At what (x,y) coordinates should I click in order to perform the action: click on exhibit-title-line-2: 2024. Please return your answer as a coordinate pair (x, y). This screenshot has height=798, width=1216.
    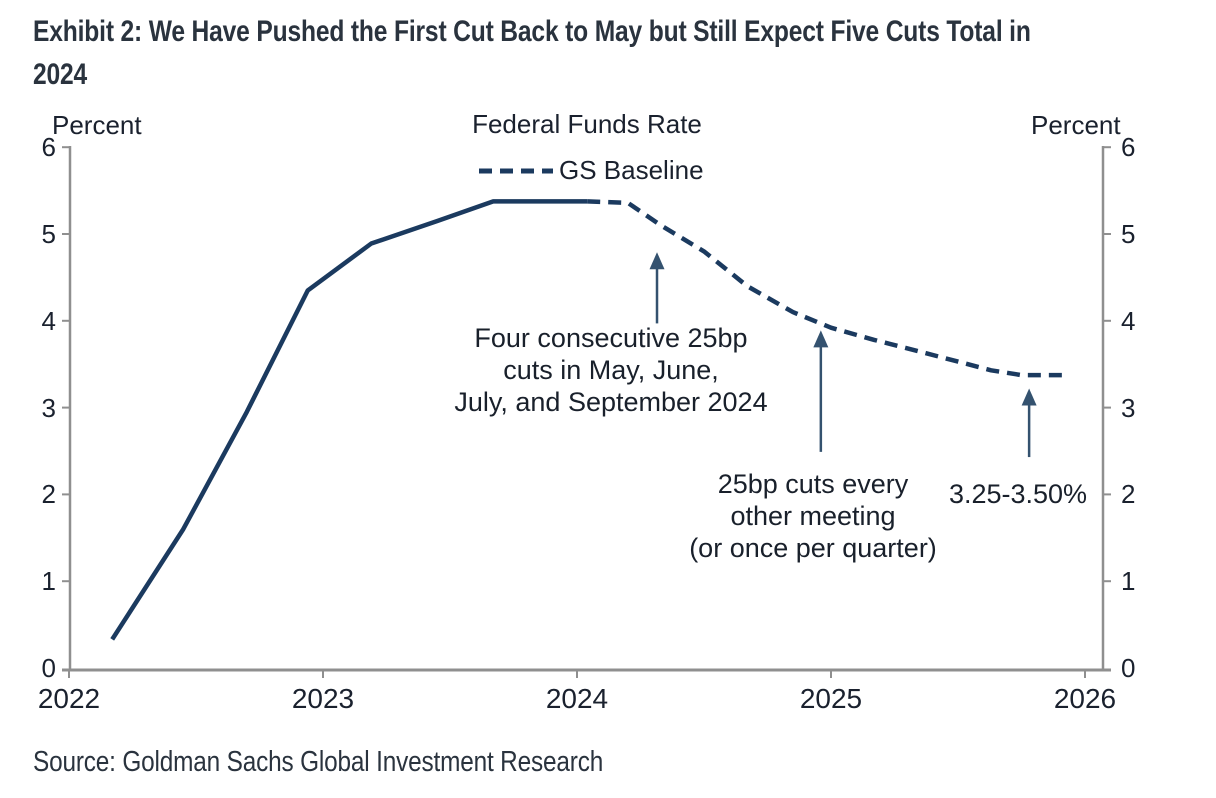
    Looking at the image, I should click on (60, 74).